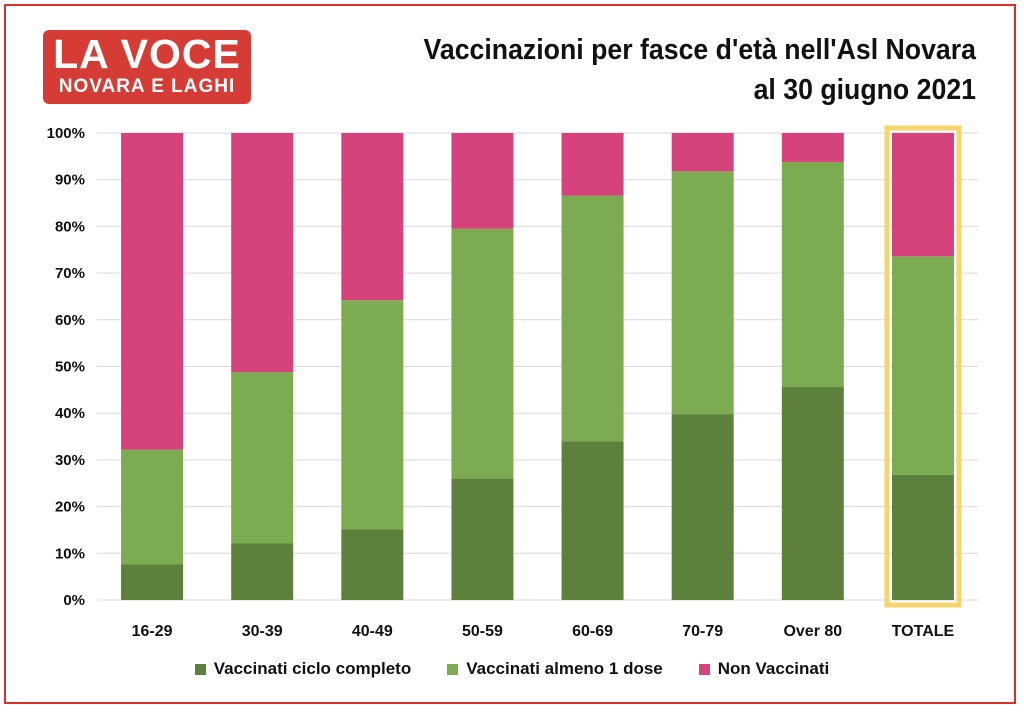 Image resolution: width=1024 pixels, height=712 pixels. I want to click on x-tick-label: 40-49, so click(372, 631).